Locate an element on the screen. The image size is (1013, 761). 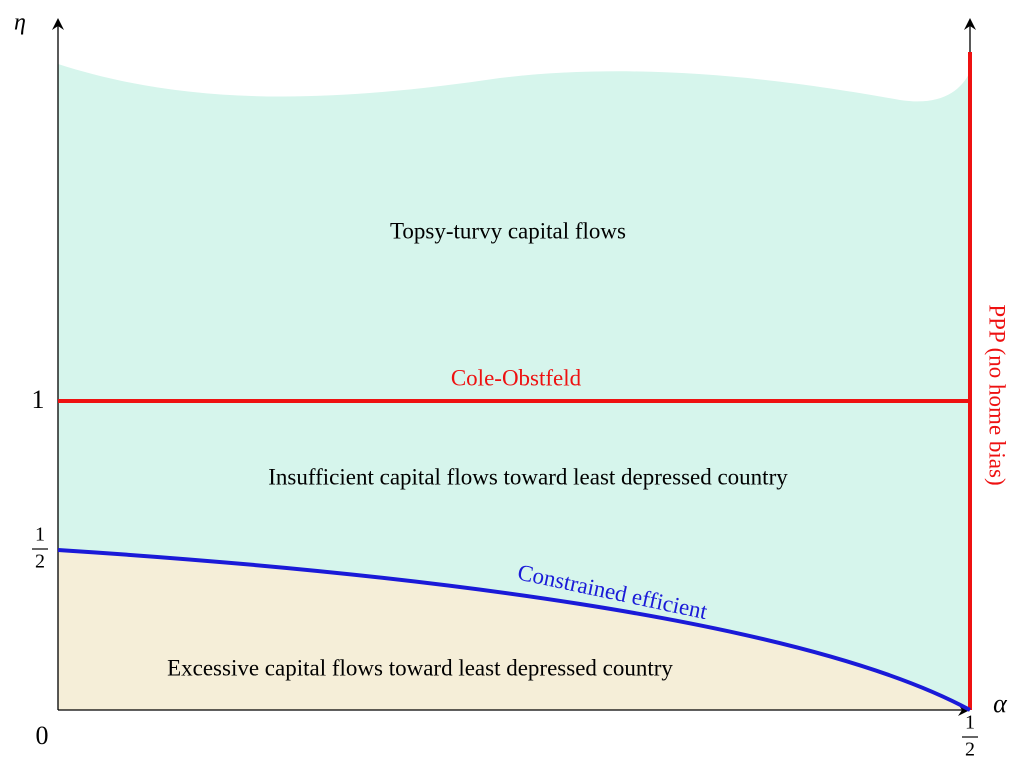
y-half-den: 2 is located at coordinates (40, 562).